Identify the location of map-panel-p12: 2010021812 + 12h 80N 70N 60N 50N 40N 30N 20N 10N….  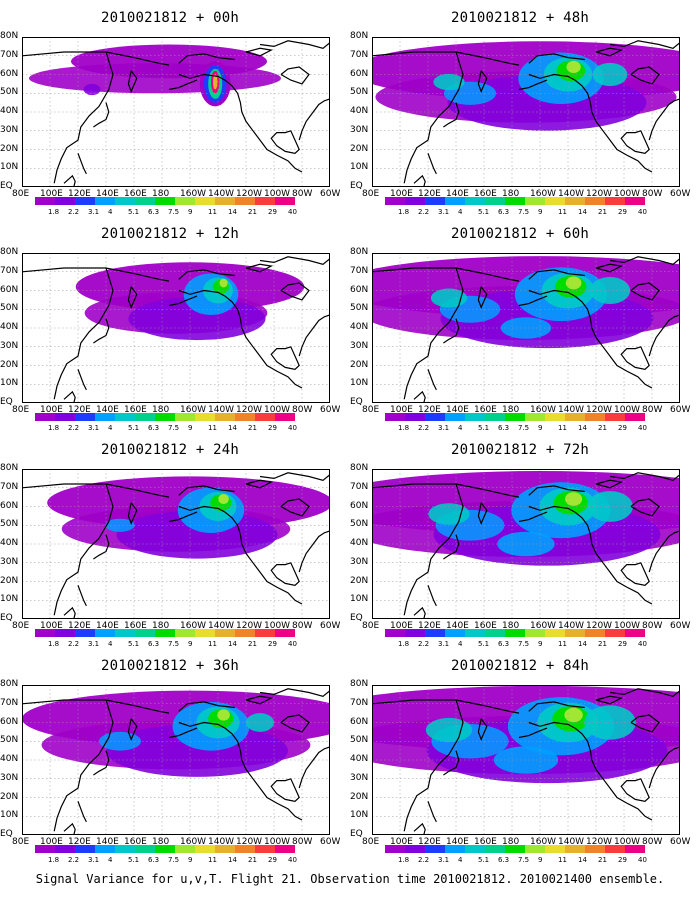
(170, 329).